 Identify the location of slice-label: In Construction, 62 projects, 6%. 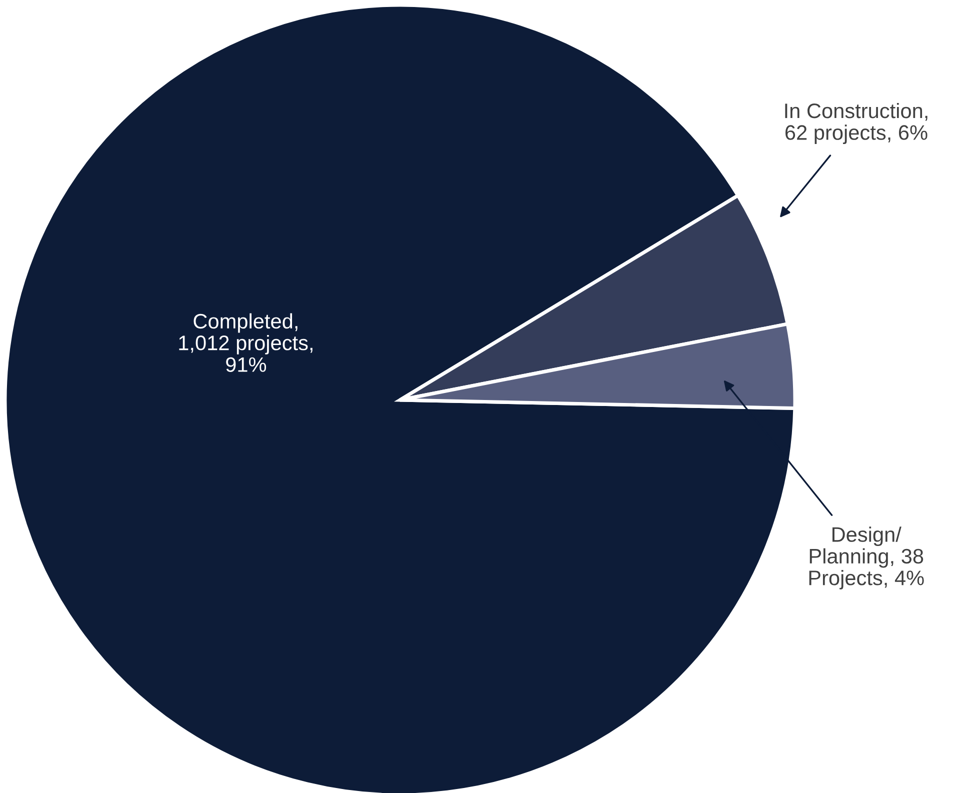
(856, 123).